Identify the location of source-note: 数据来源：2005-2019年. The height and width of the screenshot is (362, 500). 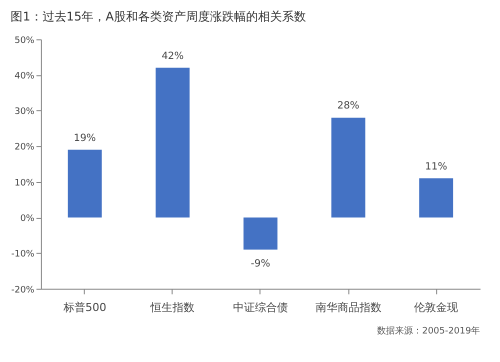
(428, 331).